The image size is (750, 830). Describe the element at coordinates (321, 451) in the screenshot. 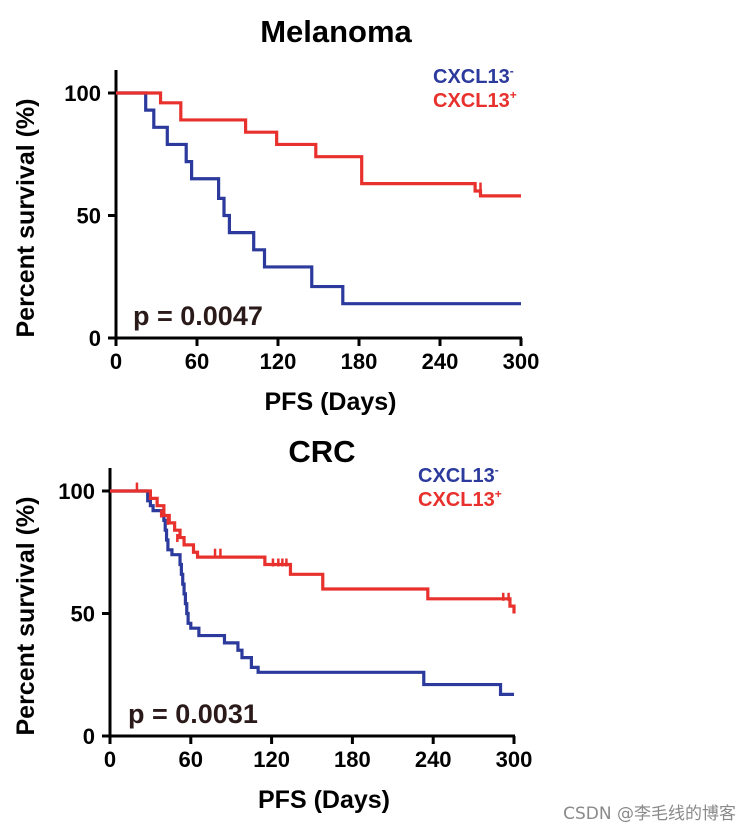

I see `chart-title: CRC` at that location.